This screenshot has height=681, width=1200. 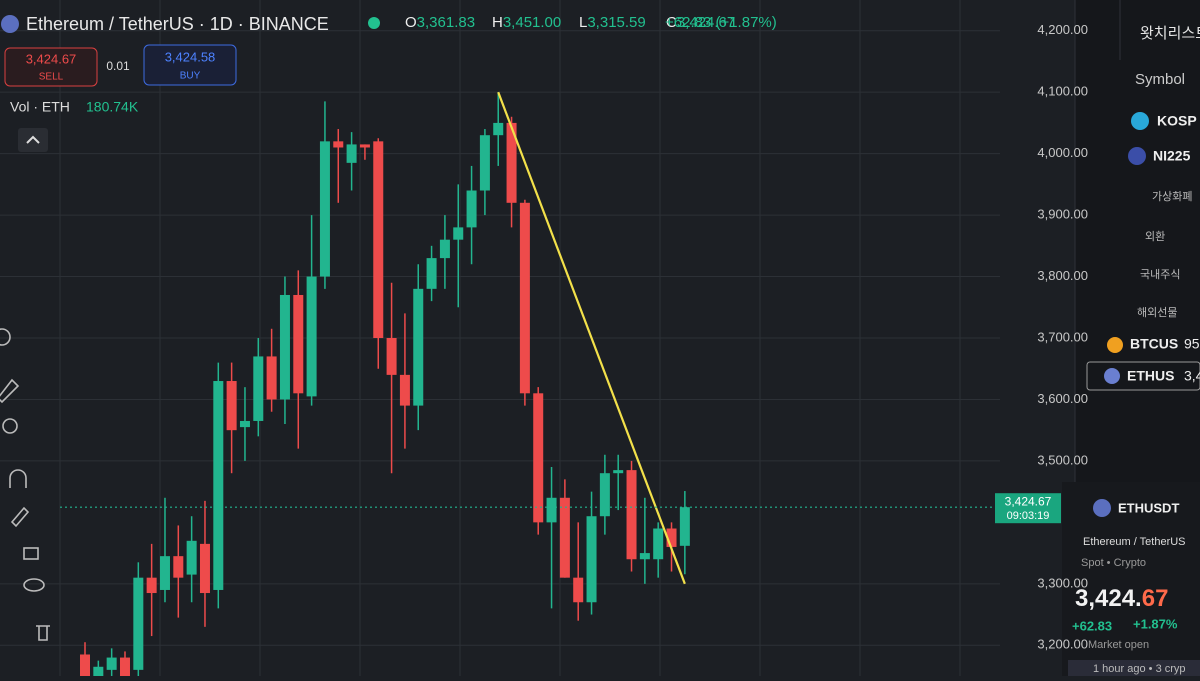 What do you see at coordinates (51, 67) in the screenshot?
I see `sell-button` at bounding box center [51, 67].